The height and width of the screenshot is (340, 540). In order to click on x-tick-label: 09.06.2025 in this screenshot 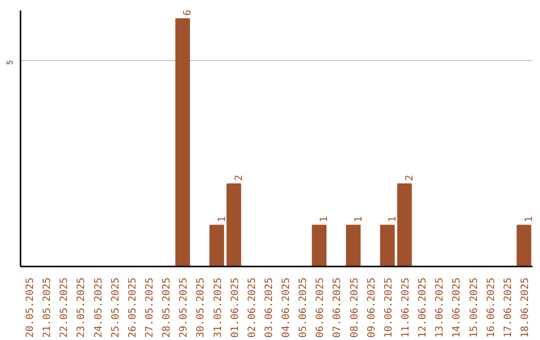, I will do `click(372, 307)`.